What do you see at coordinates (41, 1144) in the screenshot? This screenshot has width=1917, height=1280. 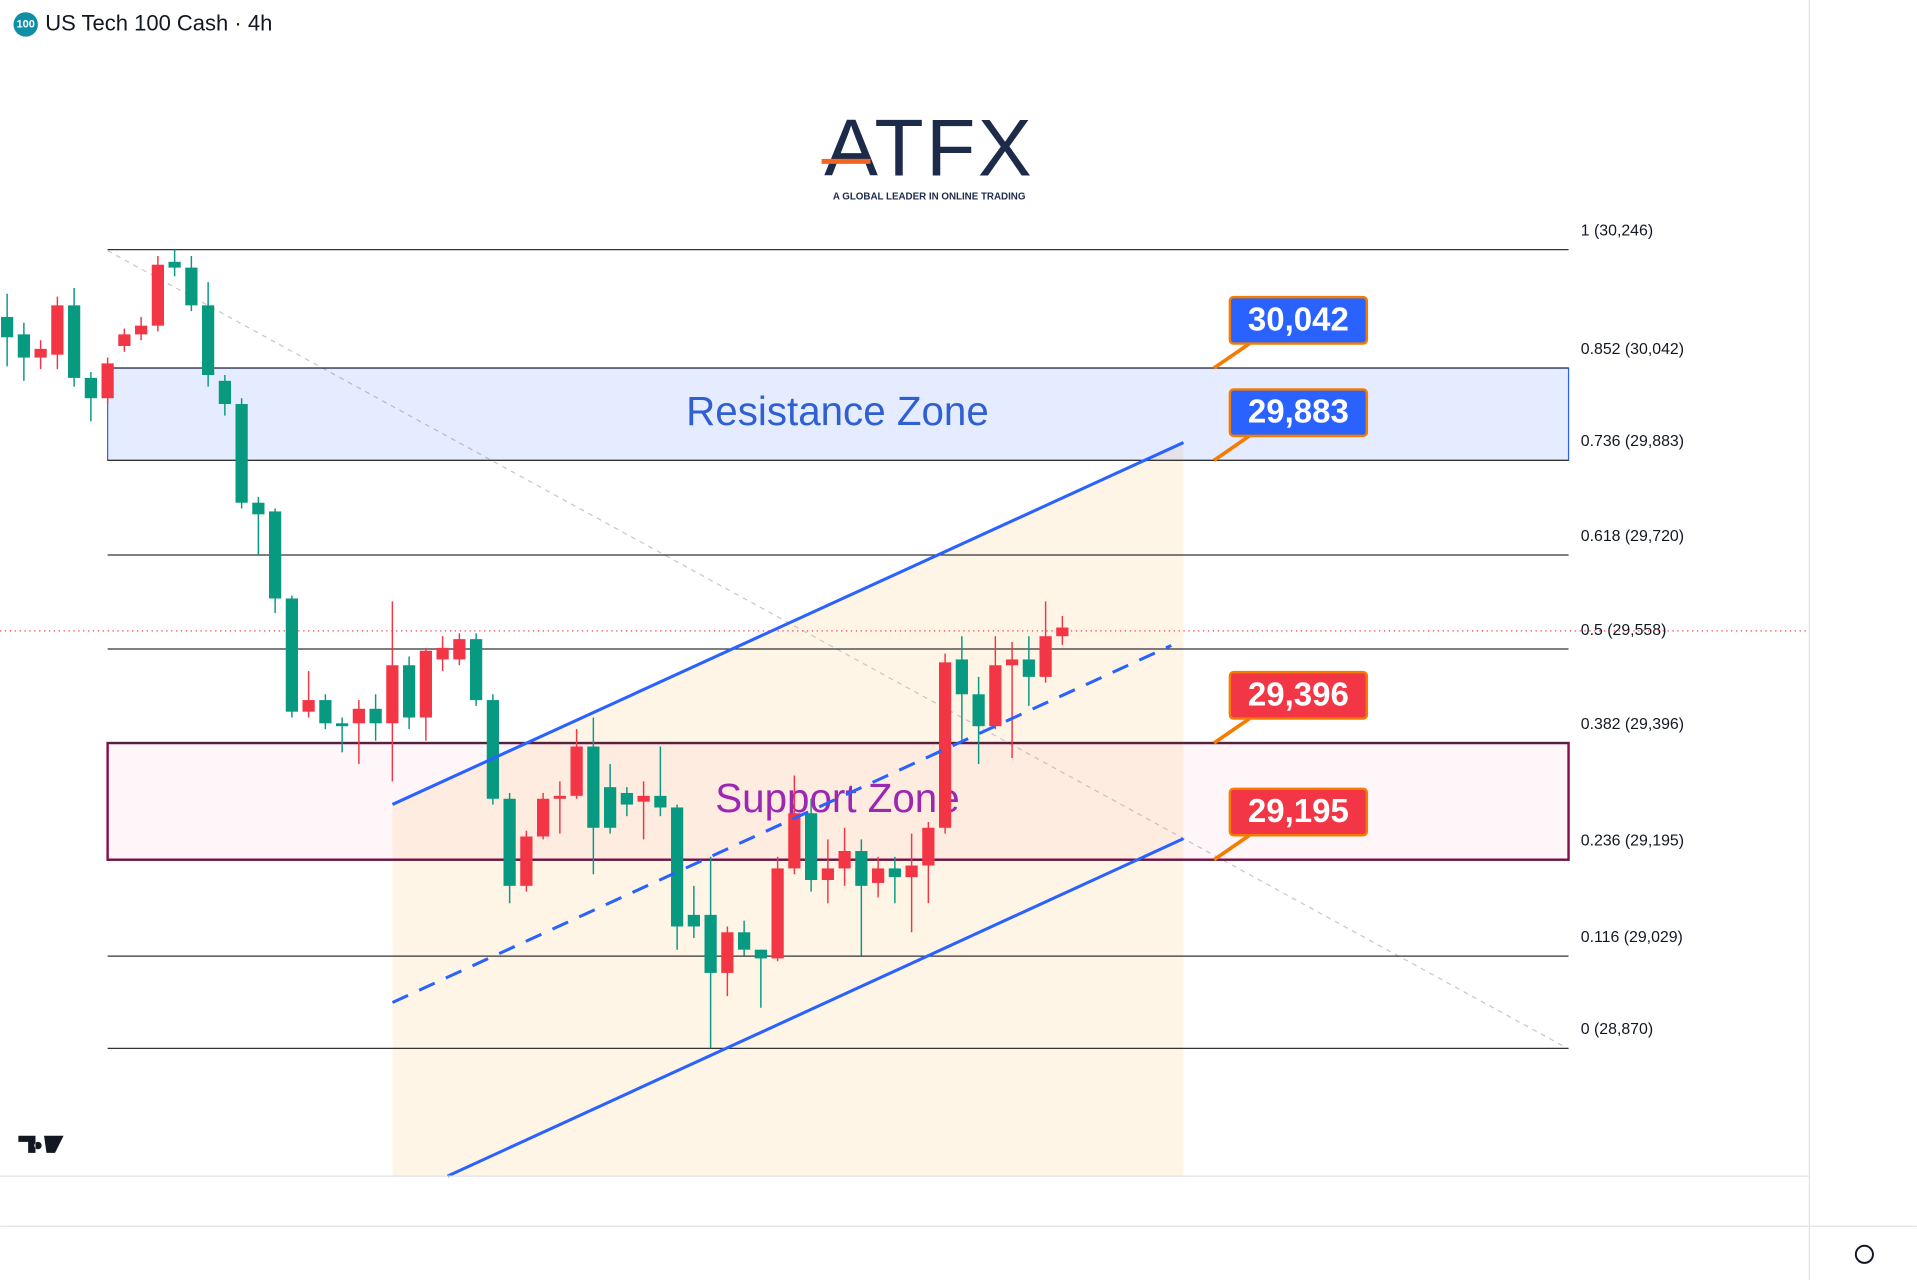 I see `tv-logo` at bounding box center [41, 1144].